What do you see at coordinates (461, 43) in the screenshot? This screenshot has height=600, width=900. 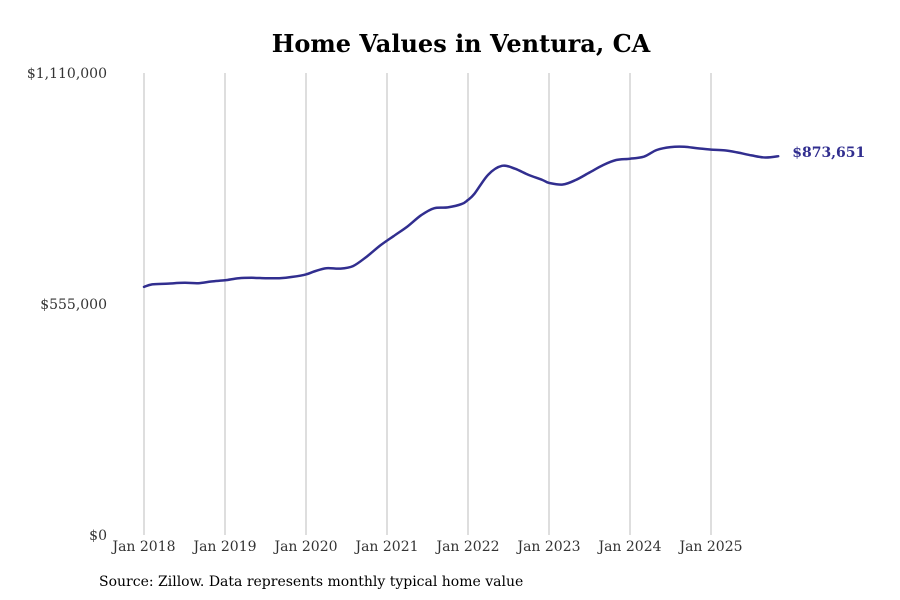 I see `chart-title: Home Values in Ventura, CA` at bounding box center [461, 43].